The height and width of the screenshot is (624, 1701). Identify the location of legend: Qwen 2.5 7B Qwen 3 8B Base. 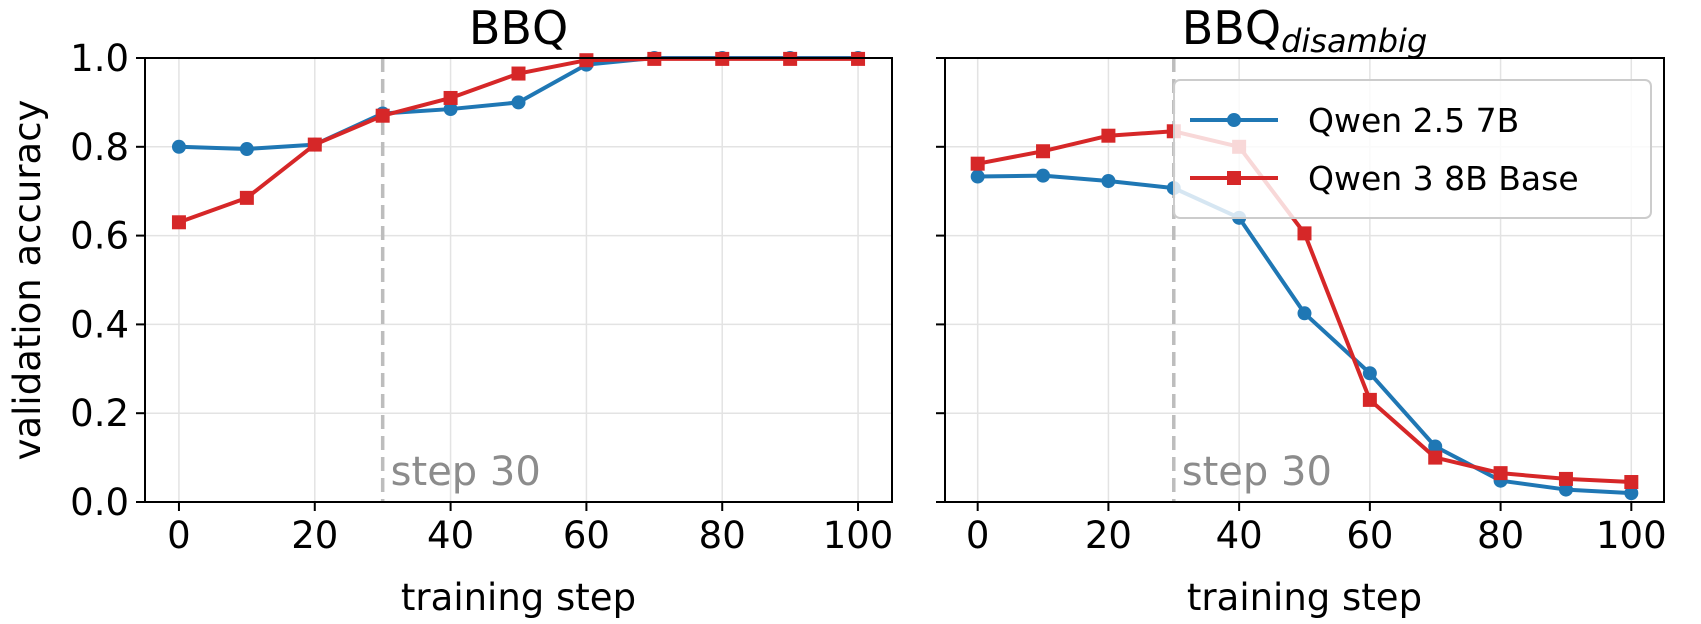
(1412, 149).